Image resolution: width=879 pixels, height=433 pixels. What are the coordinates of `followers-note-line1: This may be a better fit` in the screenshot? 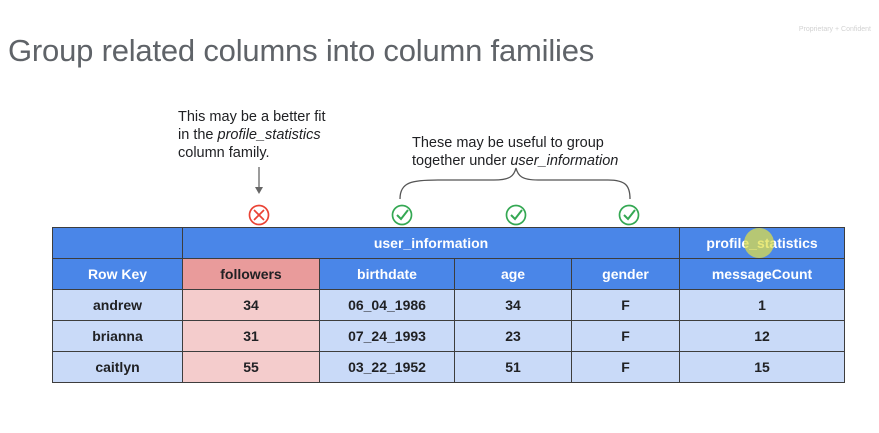 It's located at (252, 117).